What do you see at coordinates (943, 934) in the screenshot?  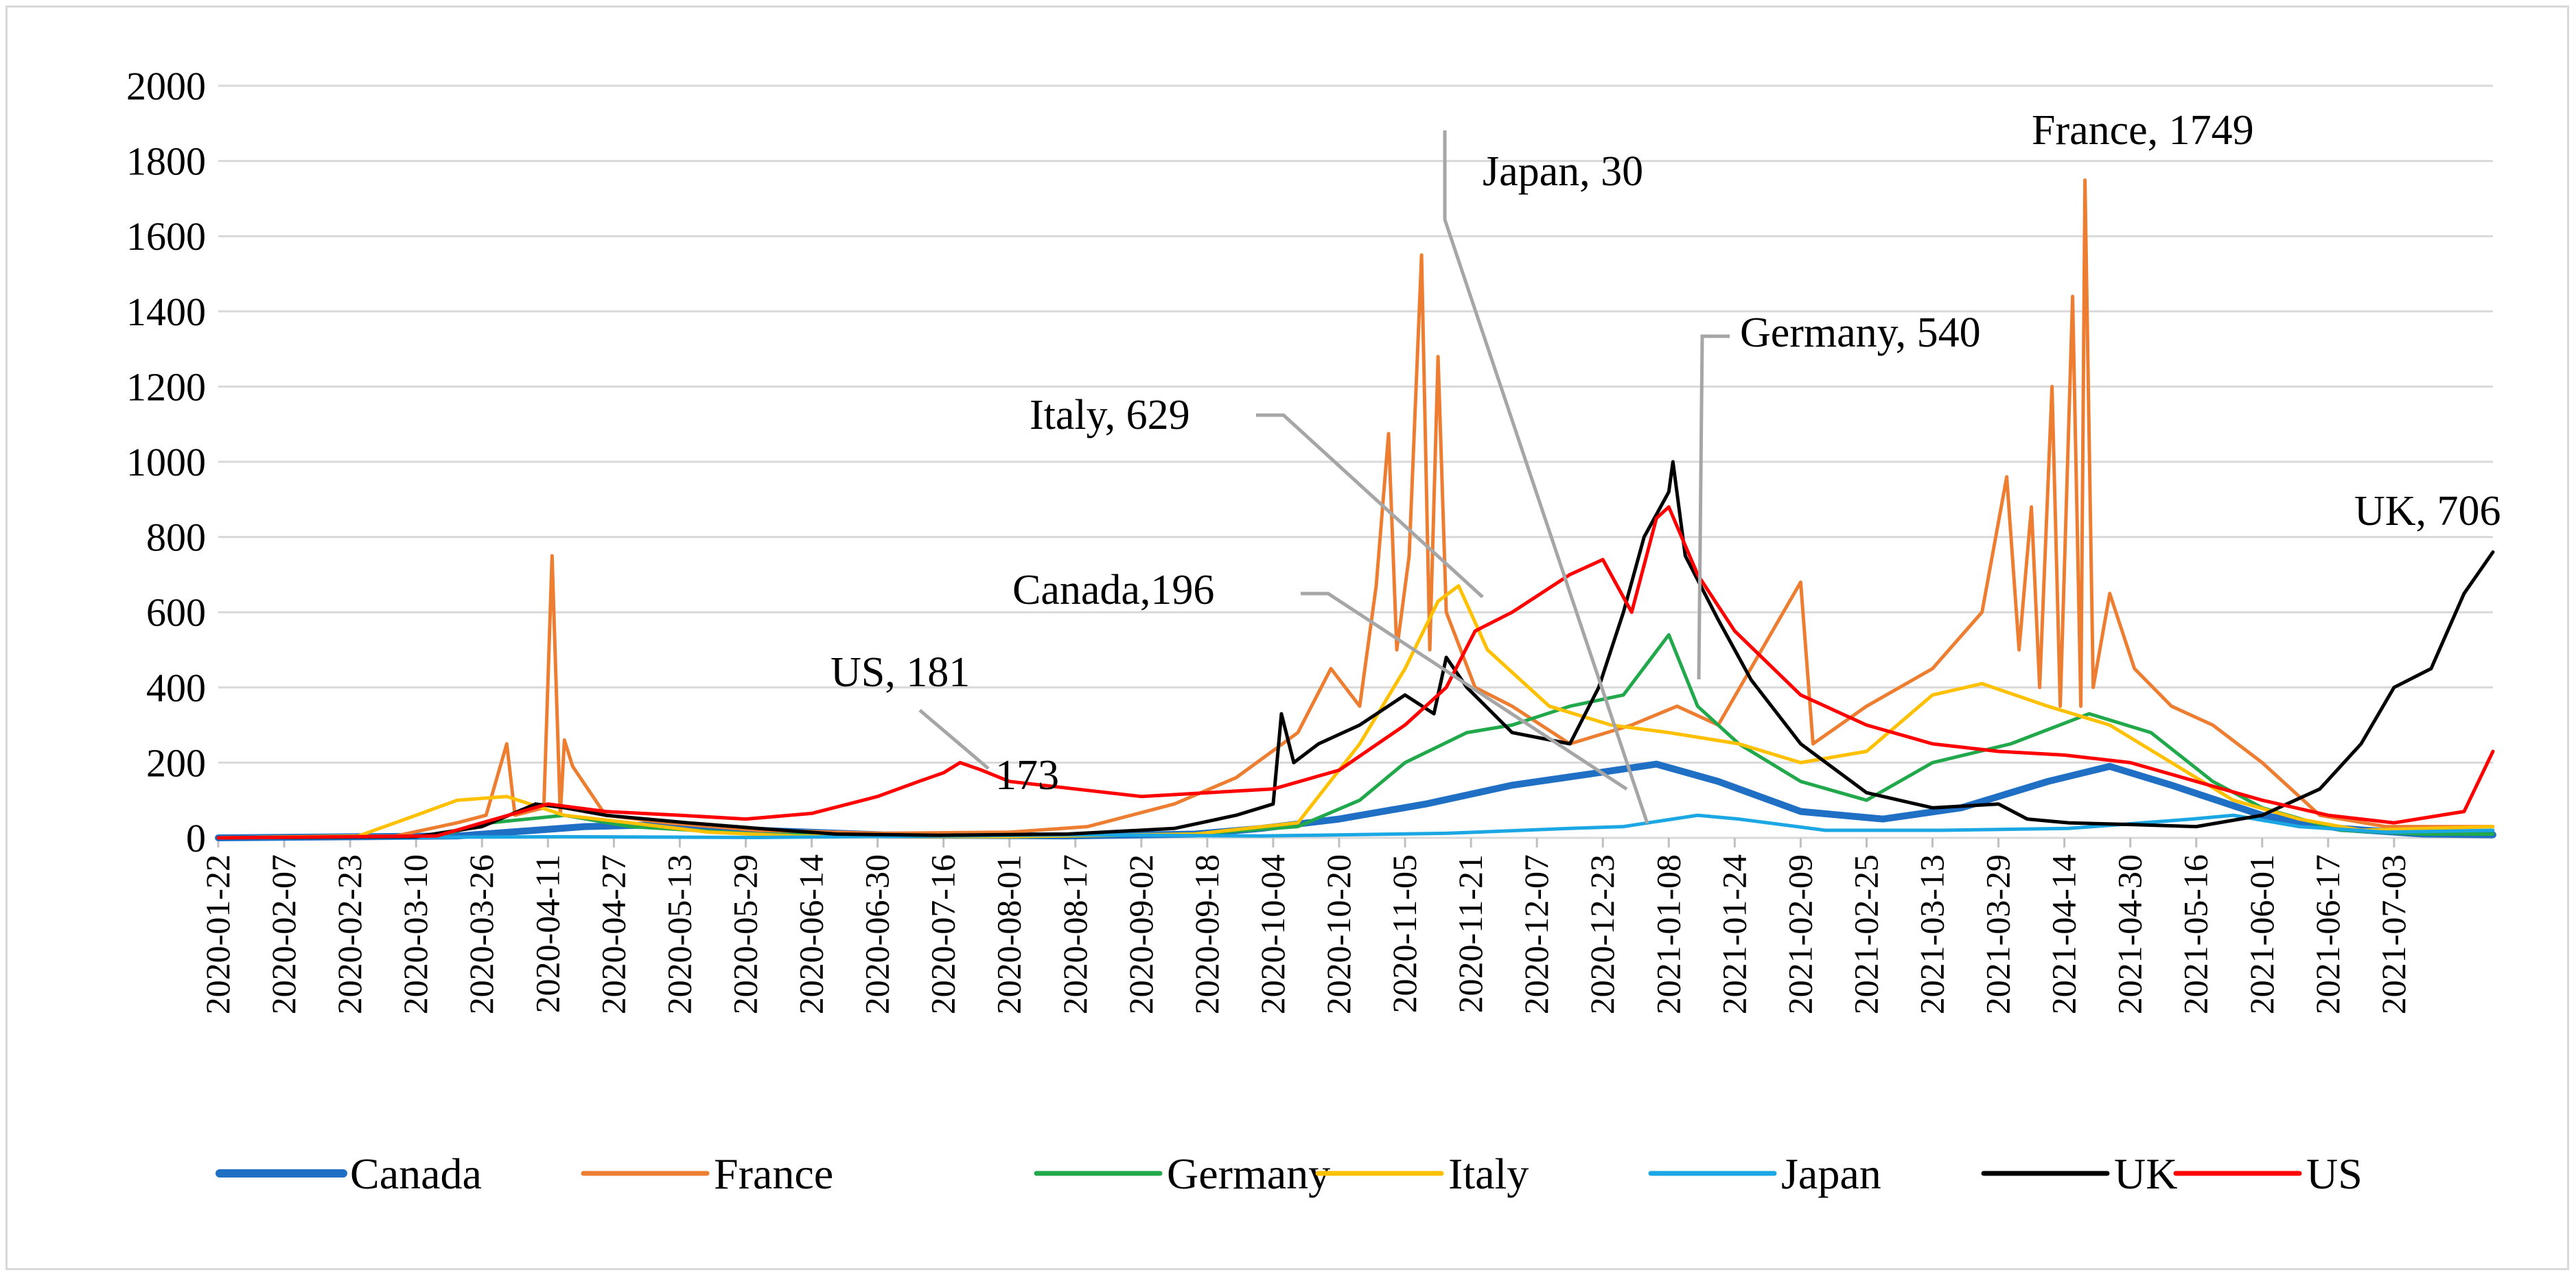 I see `x-tick-label-2020-07-16: 2020-07-16` at bounding box center [943, 934].